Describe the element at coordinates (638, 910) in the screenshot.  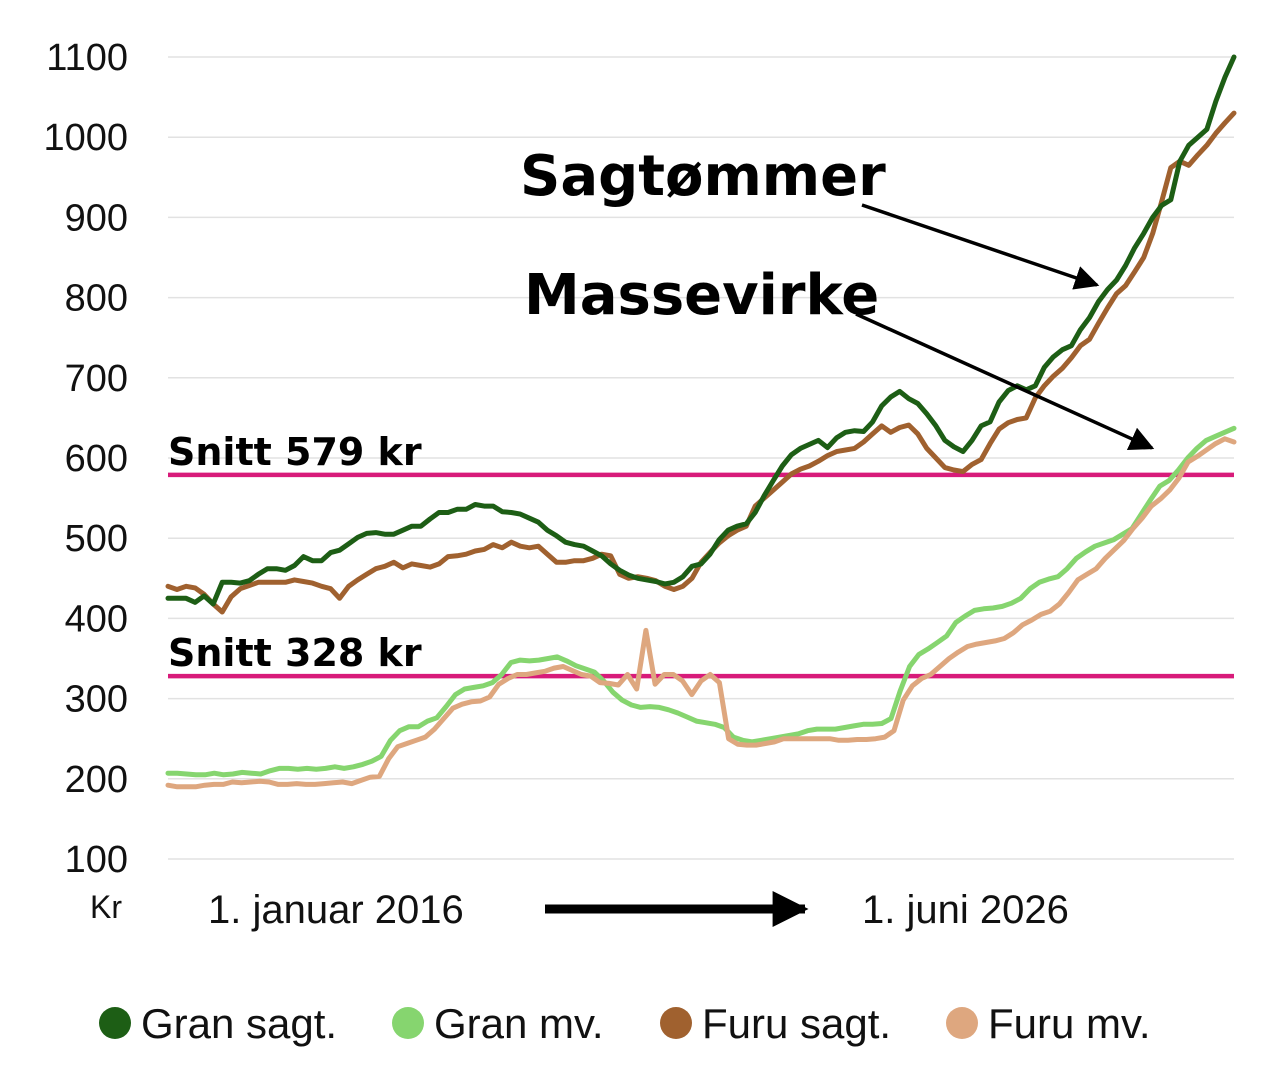
I see `x-axis-labels: 1. januar 2016 1. juni 2026` at that location.